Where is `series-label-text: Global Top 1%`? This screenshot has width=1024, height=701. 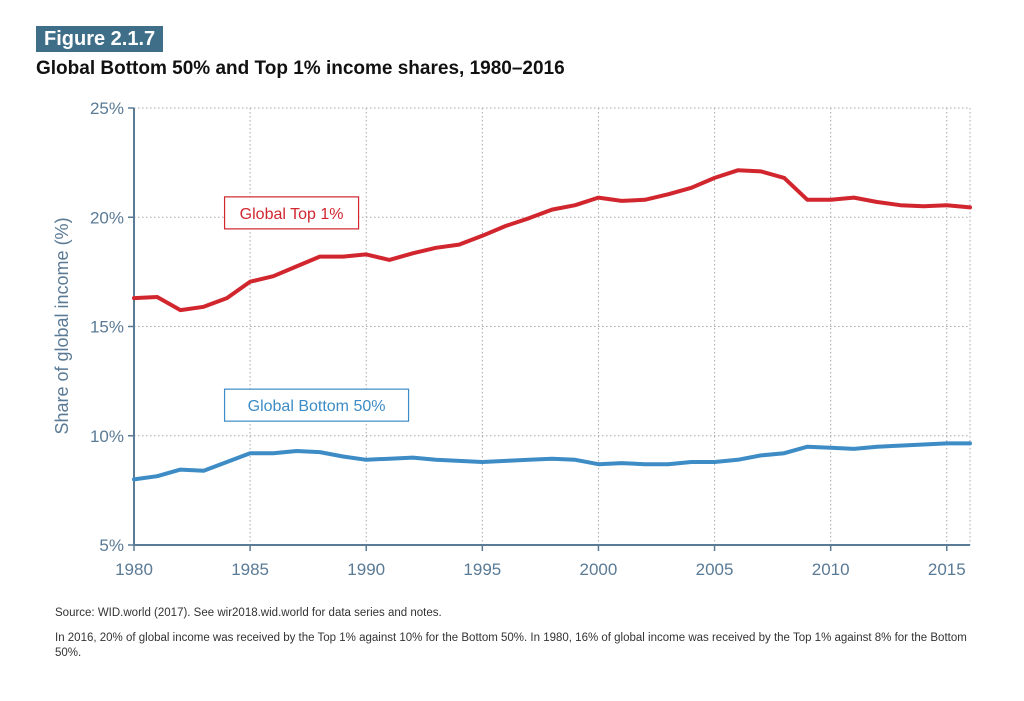
series-label-text: Global Top 1% is located at coordinates (292, 214).